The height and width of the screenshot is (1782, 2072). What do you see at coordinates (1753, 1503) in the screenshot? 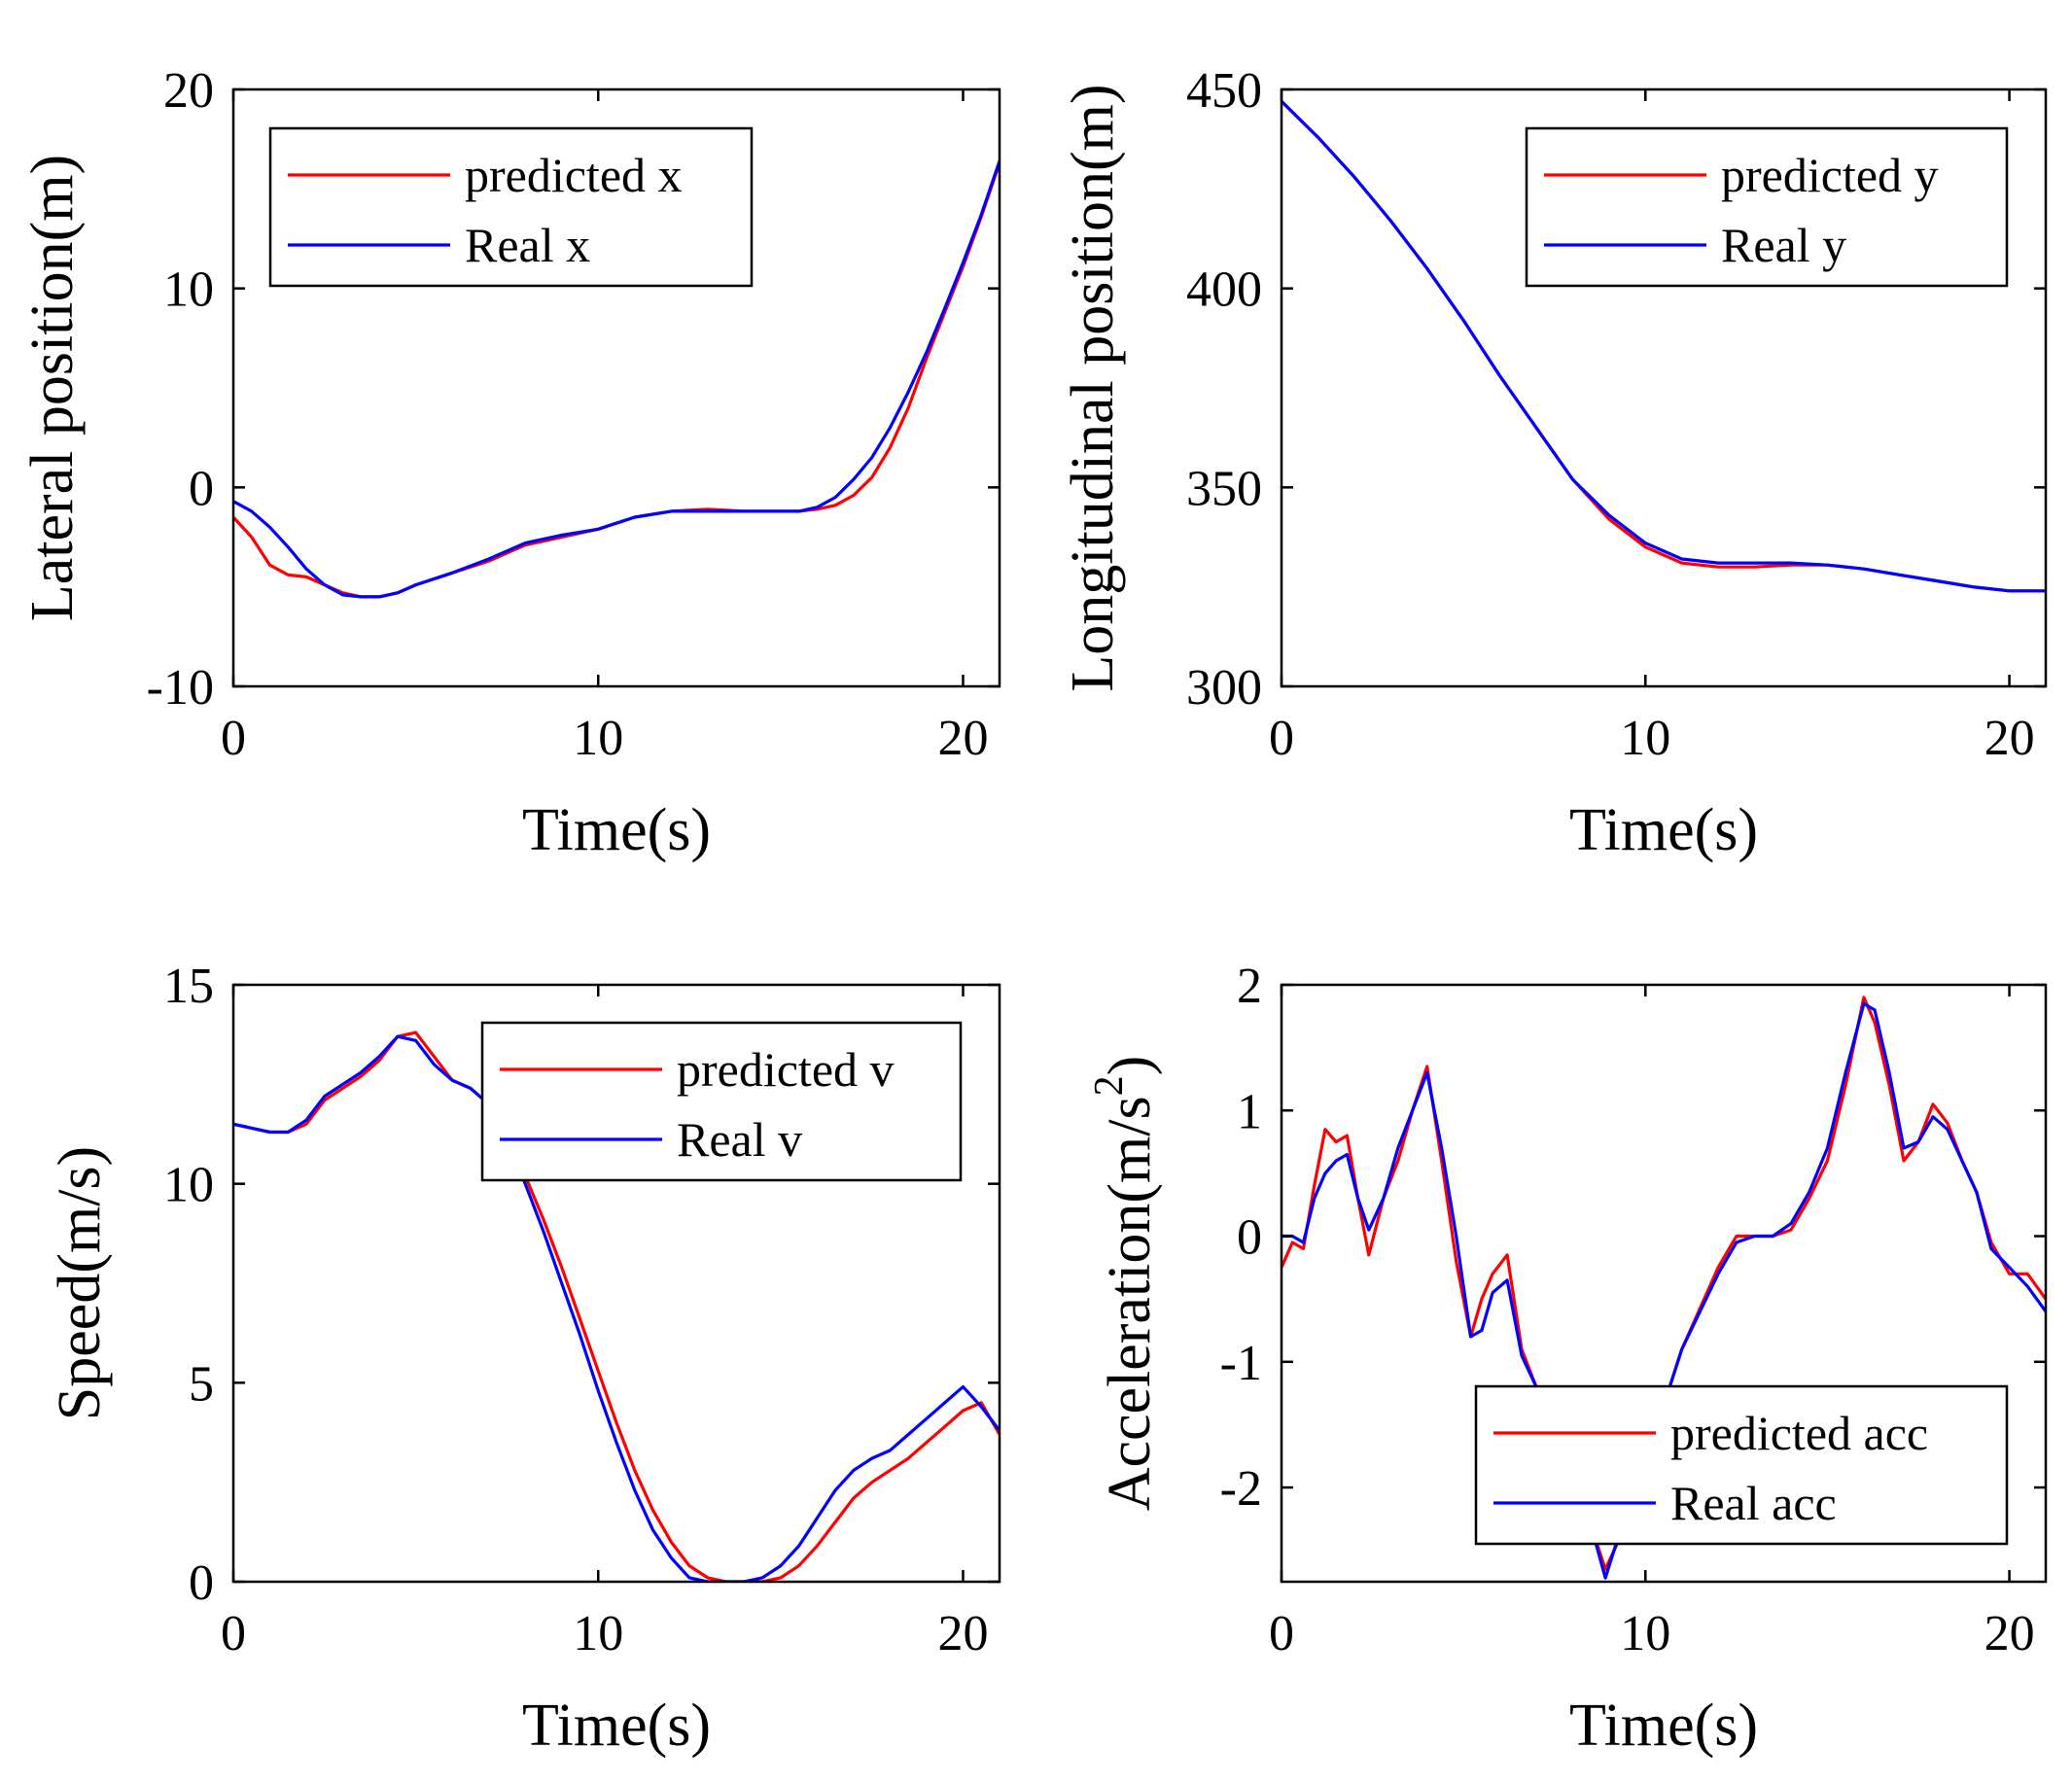
I see `legend-label-real: Real acc` at bounding box center [1753, 1503].